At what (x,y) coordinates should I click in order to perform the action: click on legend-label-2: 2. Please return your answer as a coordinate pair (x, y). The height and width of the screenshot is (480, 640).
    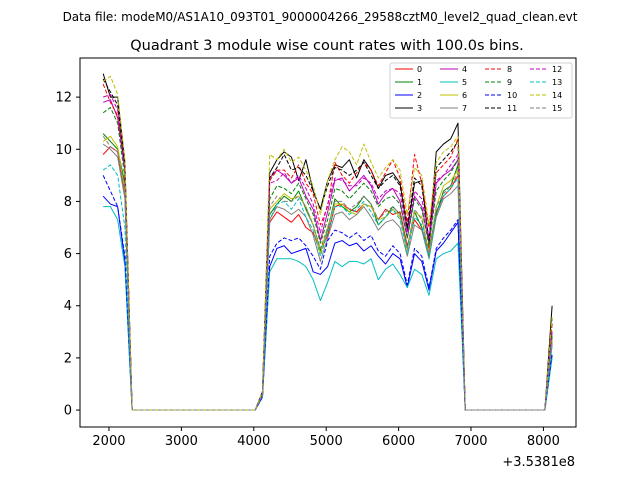
    Looking at the image, I should click on (419, 95).